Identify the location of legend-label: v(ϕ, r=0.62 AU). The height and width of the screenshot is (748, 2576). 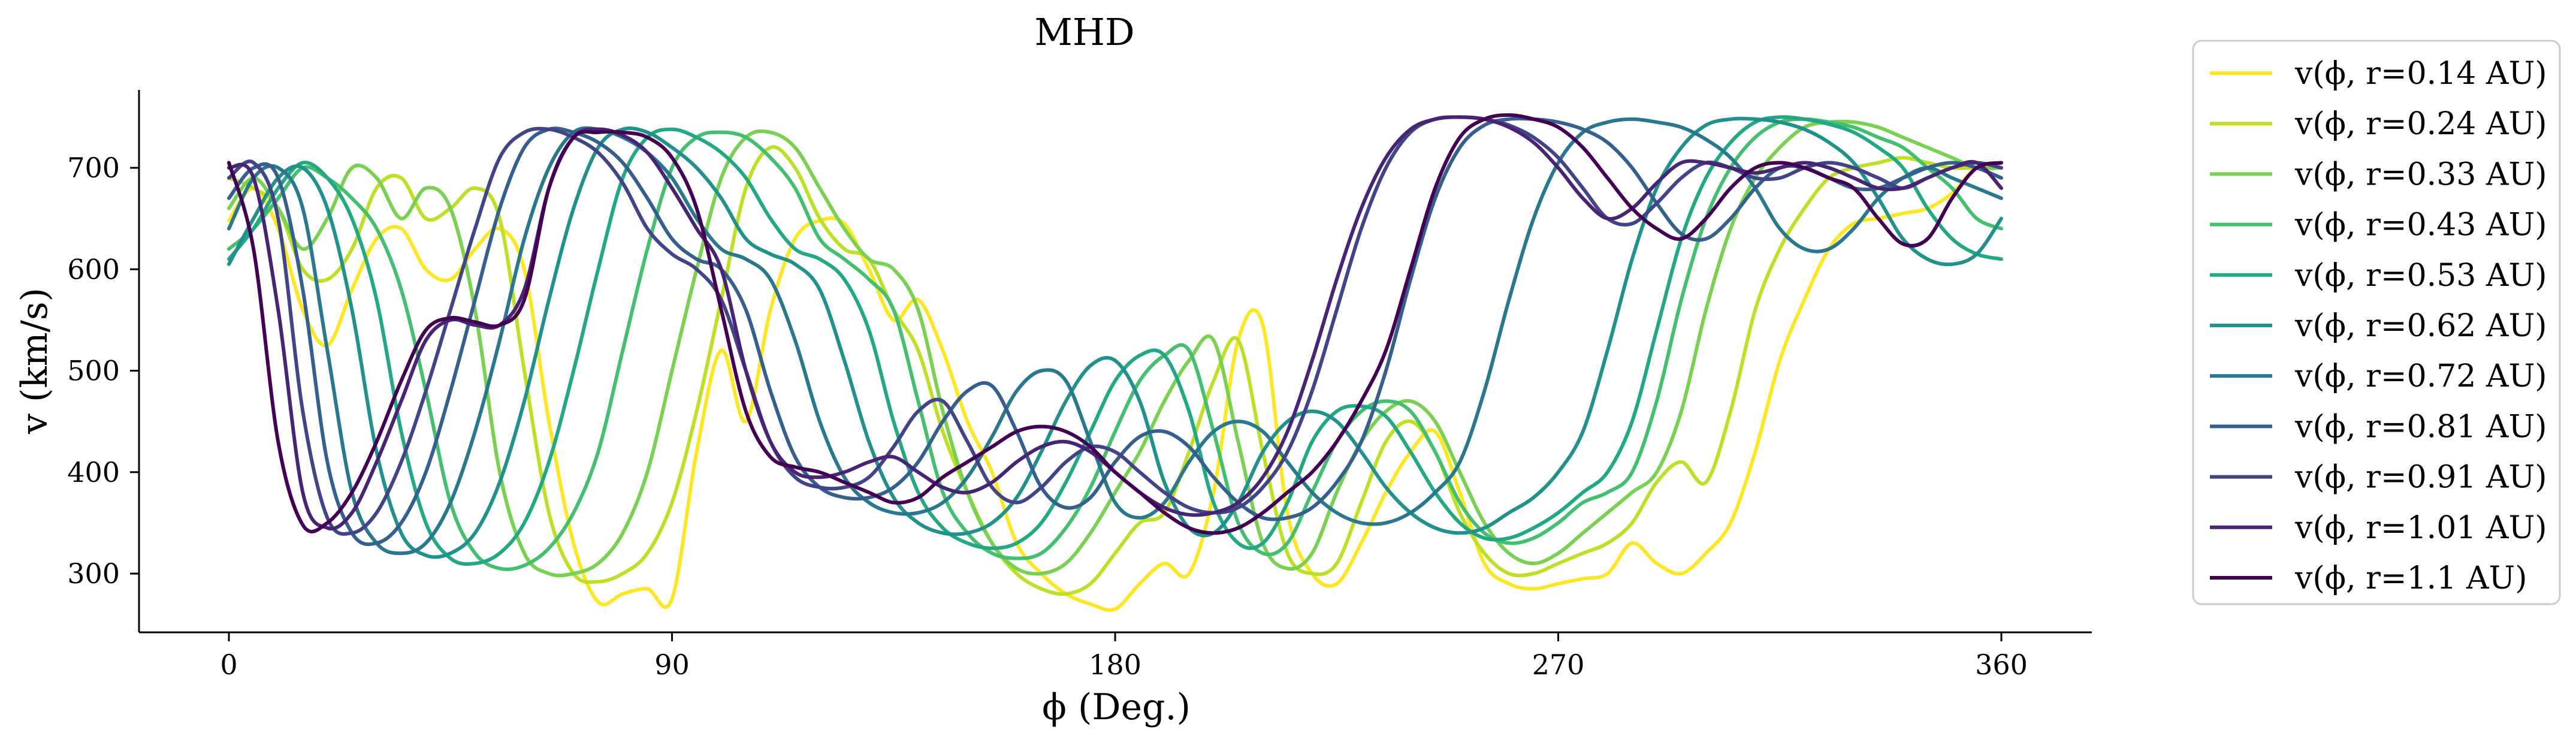
(2421, 326).